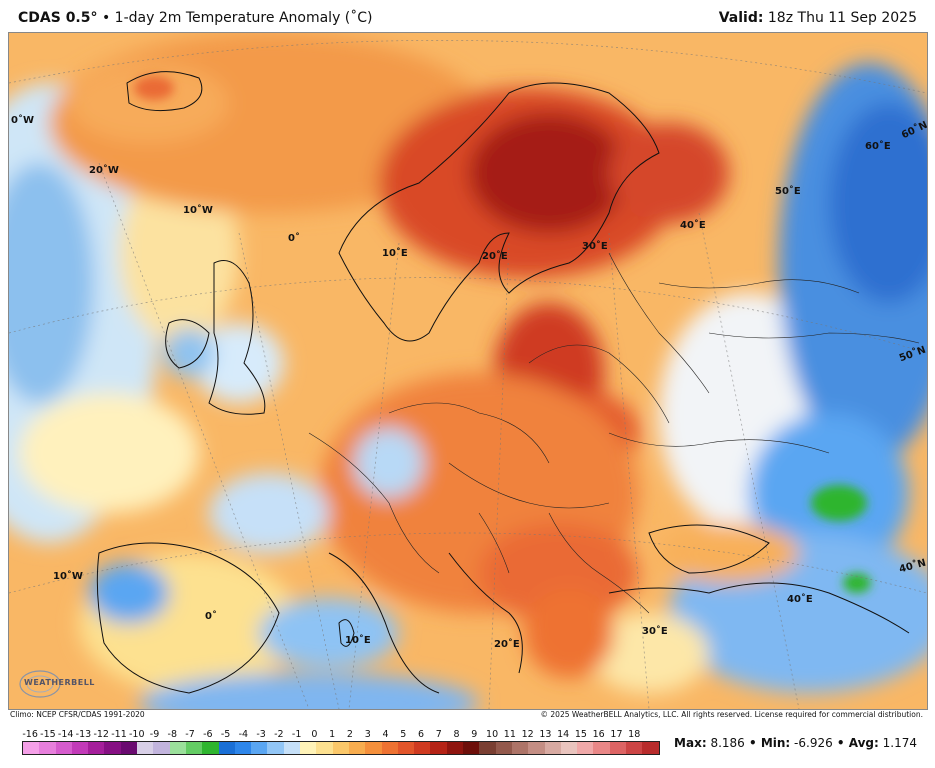  Describe the element at coordinates (509, 734) in the screenshot. I see `colorbar-tick-label: 11` at that location.